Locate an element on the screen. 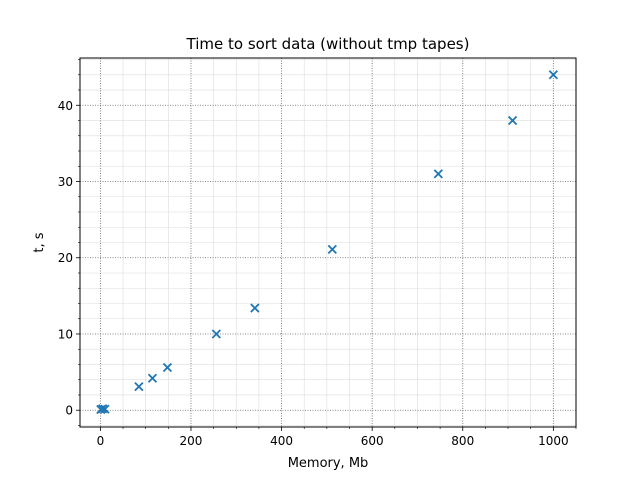  y-tick-label: 0 is located at coordinates (69, 411).